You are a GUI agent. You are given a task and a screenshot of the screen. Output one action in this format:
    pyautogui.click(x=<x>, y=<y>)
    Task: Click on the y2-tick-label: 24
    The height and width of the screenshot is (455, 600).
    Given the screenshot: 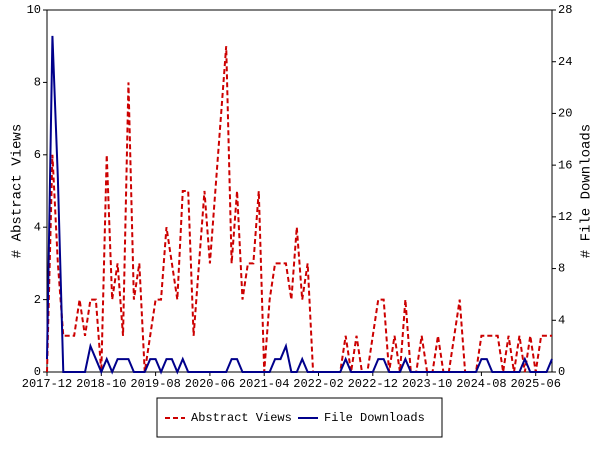 What is the action you would take?
    pyautogui.click(x=565, y=62)
    